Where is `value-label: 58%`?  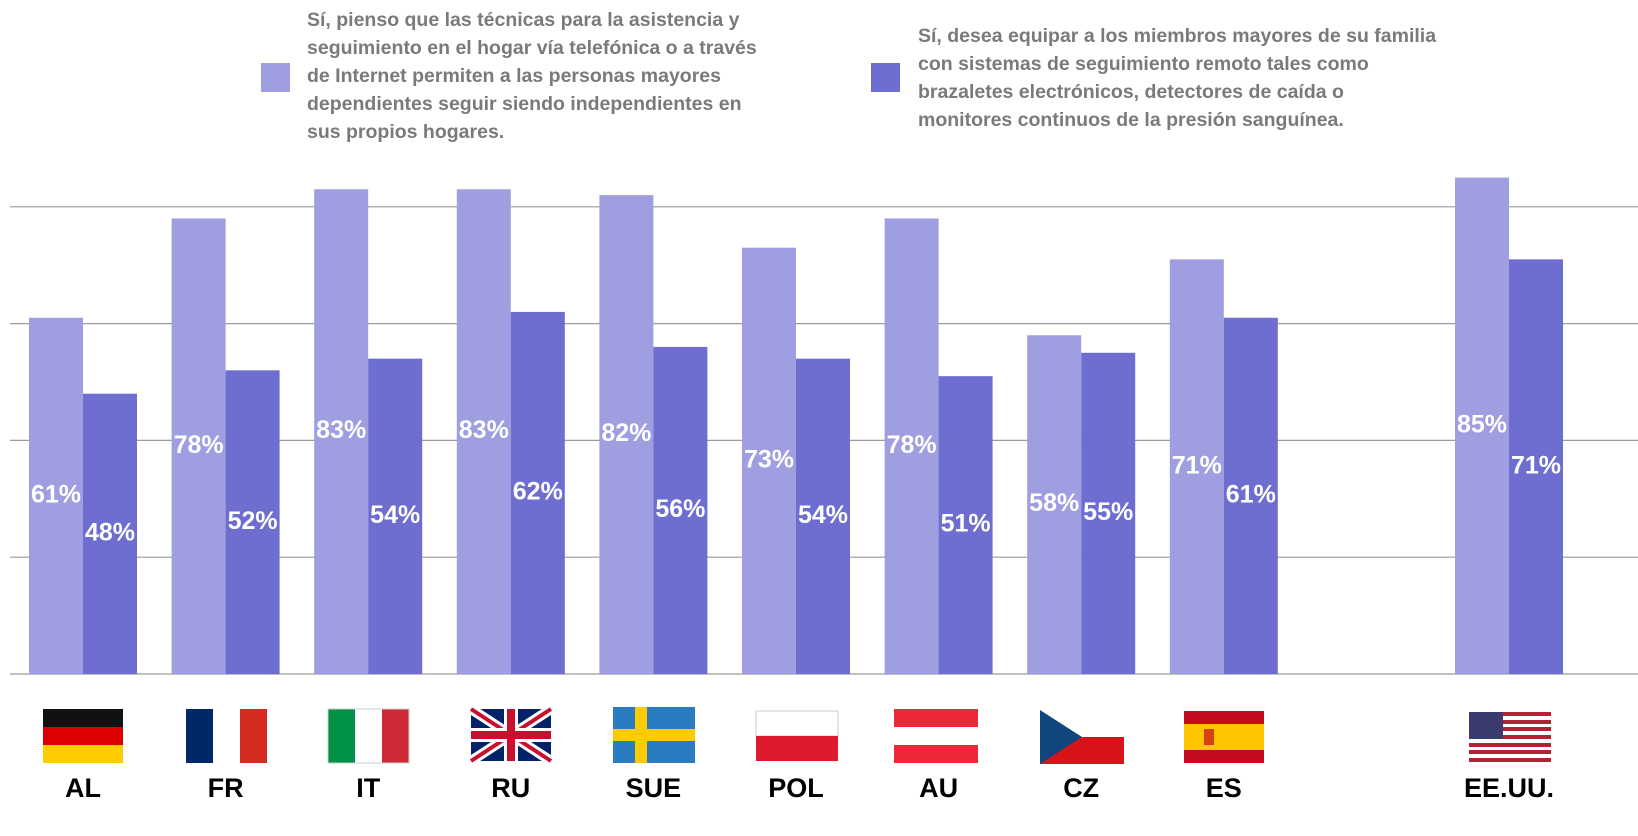
value-label: 58% is located at coordinates (1054, 503).